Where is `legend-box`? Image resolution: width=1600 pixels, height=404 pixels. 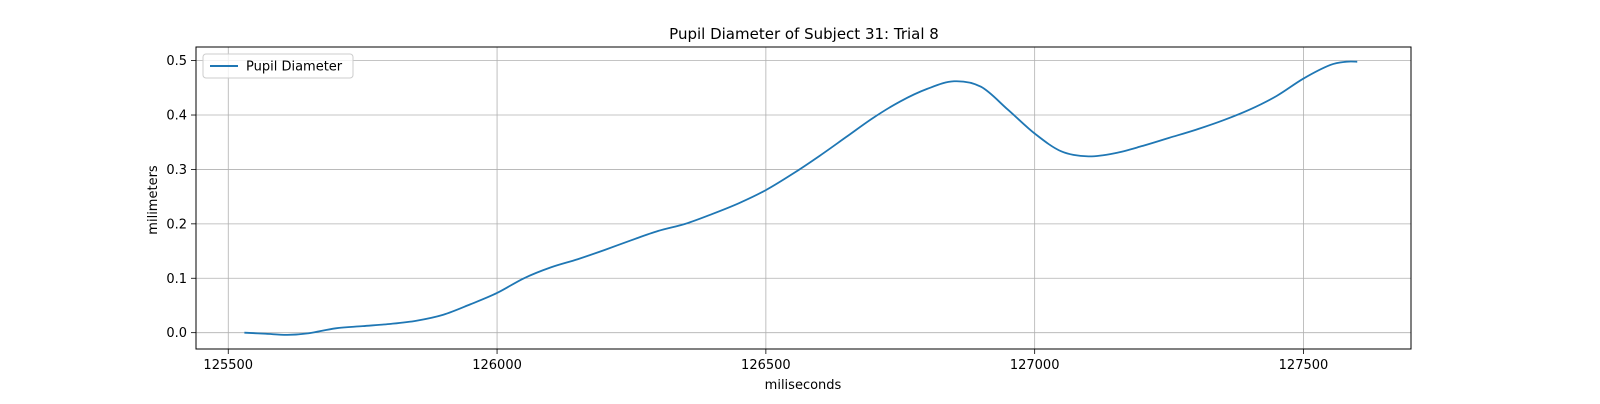 legend-box is located at coordinates (278, 66).